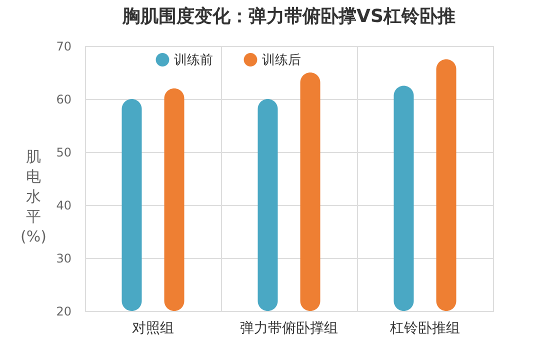 This screenshot has width=553, height=345. I want to click on y-tick-label: 50, so click(64, 153).